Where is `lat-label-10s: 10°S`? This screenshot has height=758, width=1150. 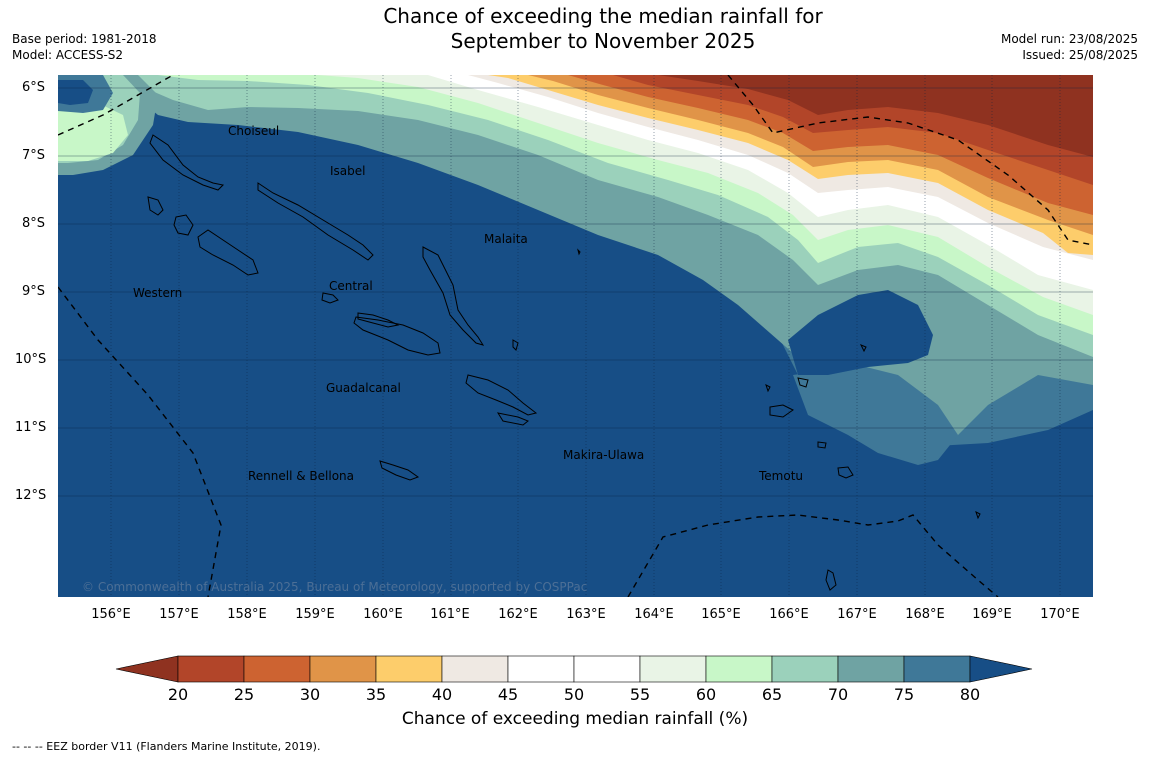
lat-label-10s: 10°S is located at coordinates (31, 359).